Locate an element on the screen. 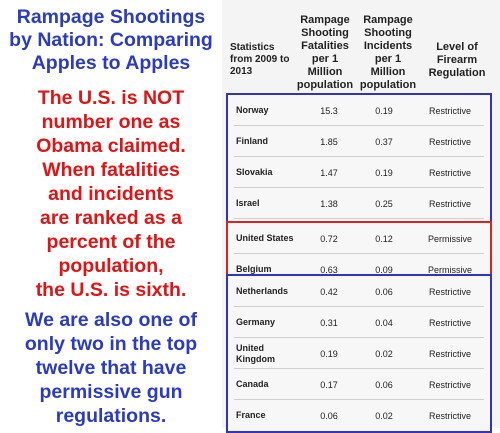  table-row: United Kingdom 0.19 0.02 Restrictive is located at coordinates (359, 353).